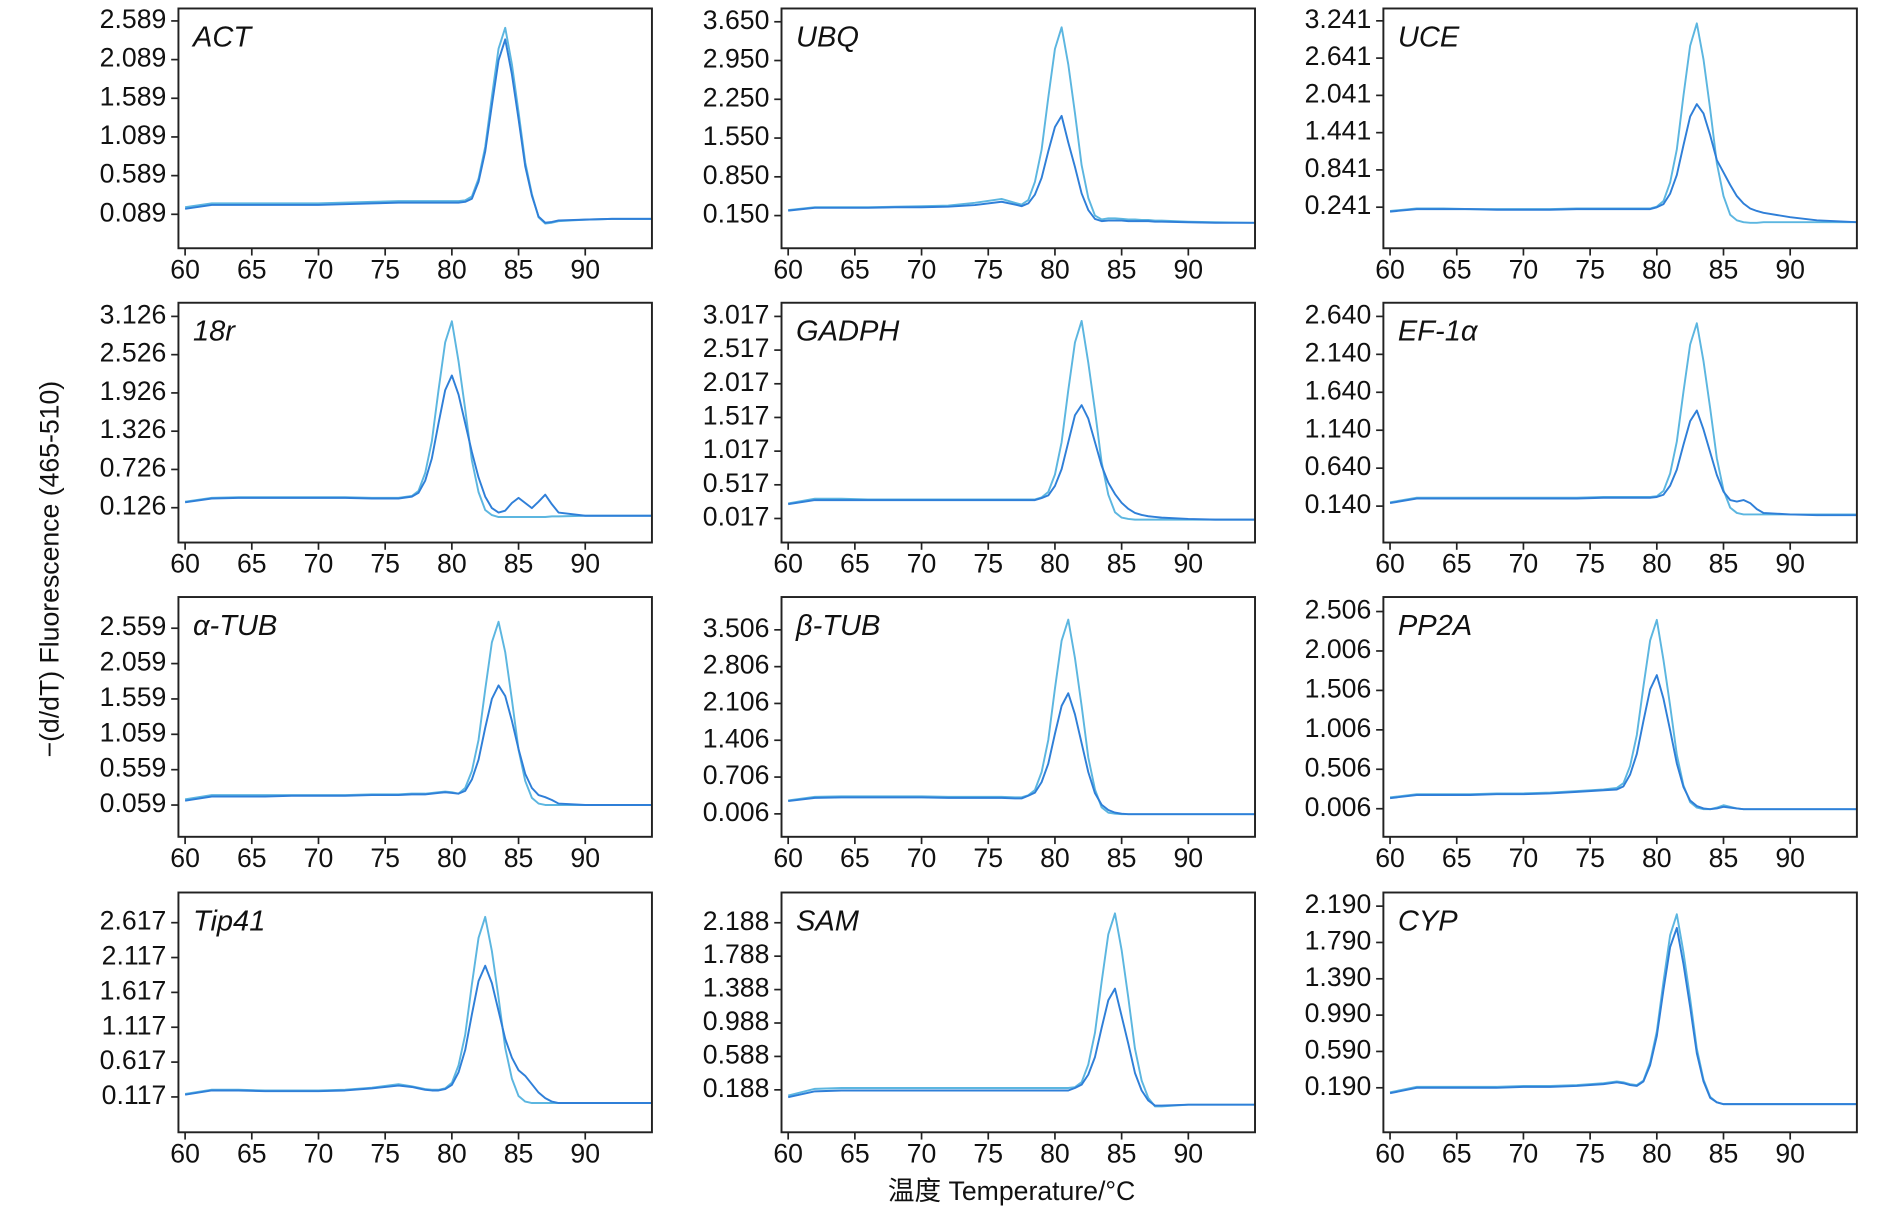  What do you see at coordinates (133, 921) in the screenshot?
I see `y-tick-label: 2.617` at bounding box center [133, 921].